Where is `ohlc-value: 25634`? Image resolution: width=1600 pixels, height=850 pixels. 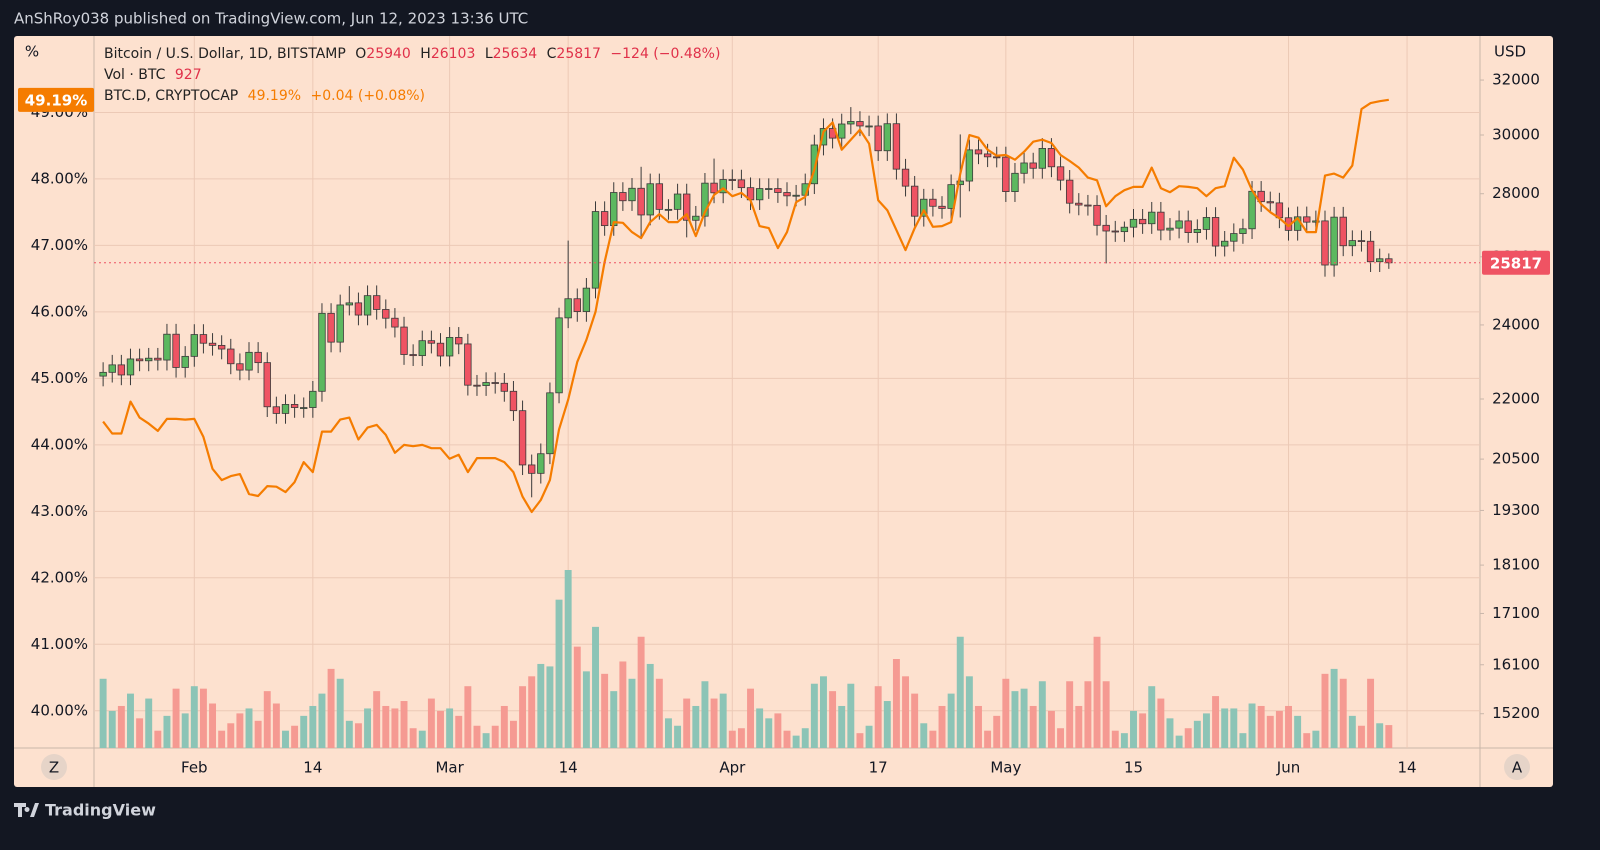 ohlc-value: 25634 is located at coordinates (515, 54).